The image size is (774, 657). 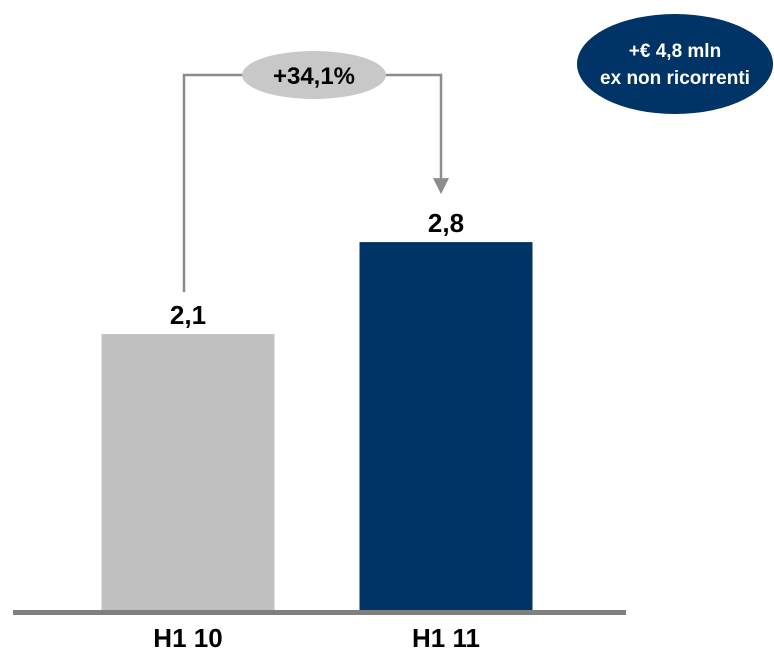 I want to click on note-badge, so click(x=675, y=64).